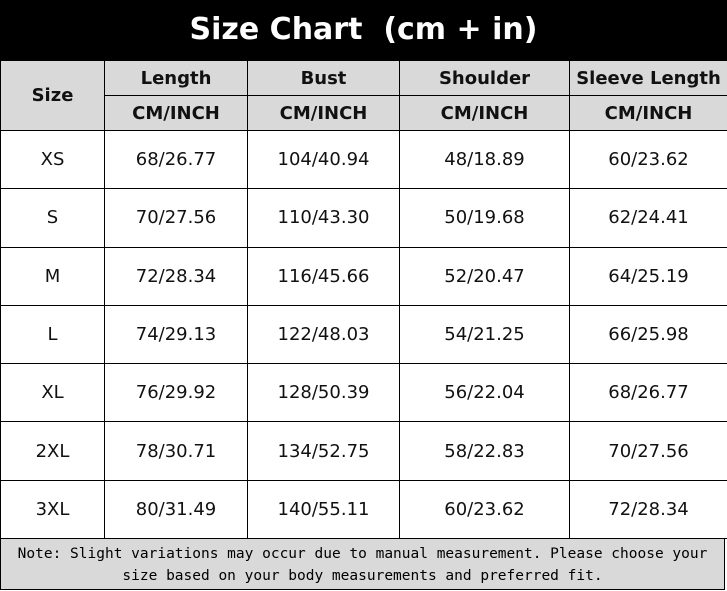  I want to click on measure-cell: 128/50.39, so click(323, 393).